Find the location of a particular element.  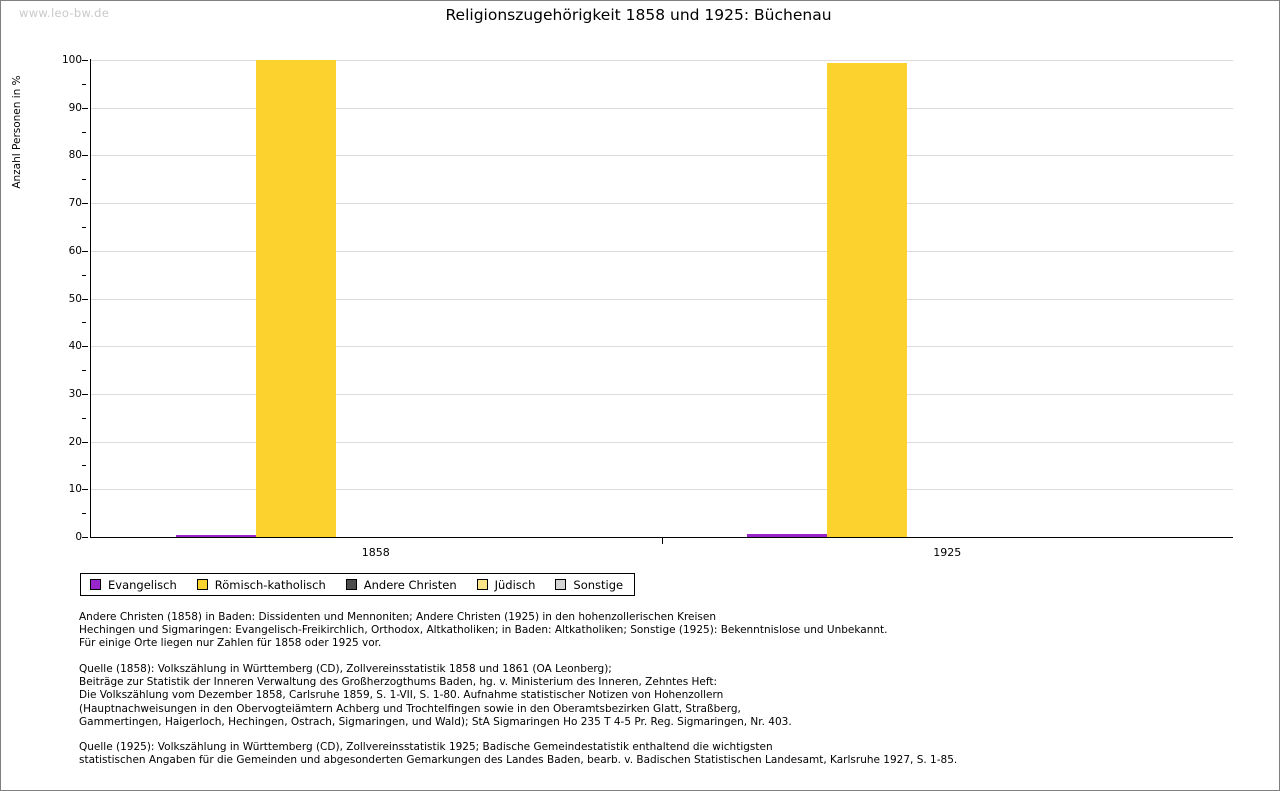

bar-1858-evangelisch is located at coordinates (215, 536).